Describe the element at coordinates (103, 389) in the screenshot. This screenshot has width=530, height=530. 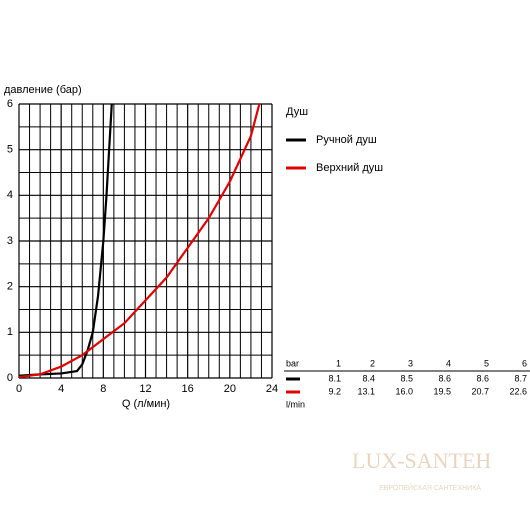
I see `x-tick-label: 8` at that location.